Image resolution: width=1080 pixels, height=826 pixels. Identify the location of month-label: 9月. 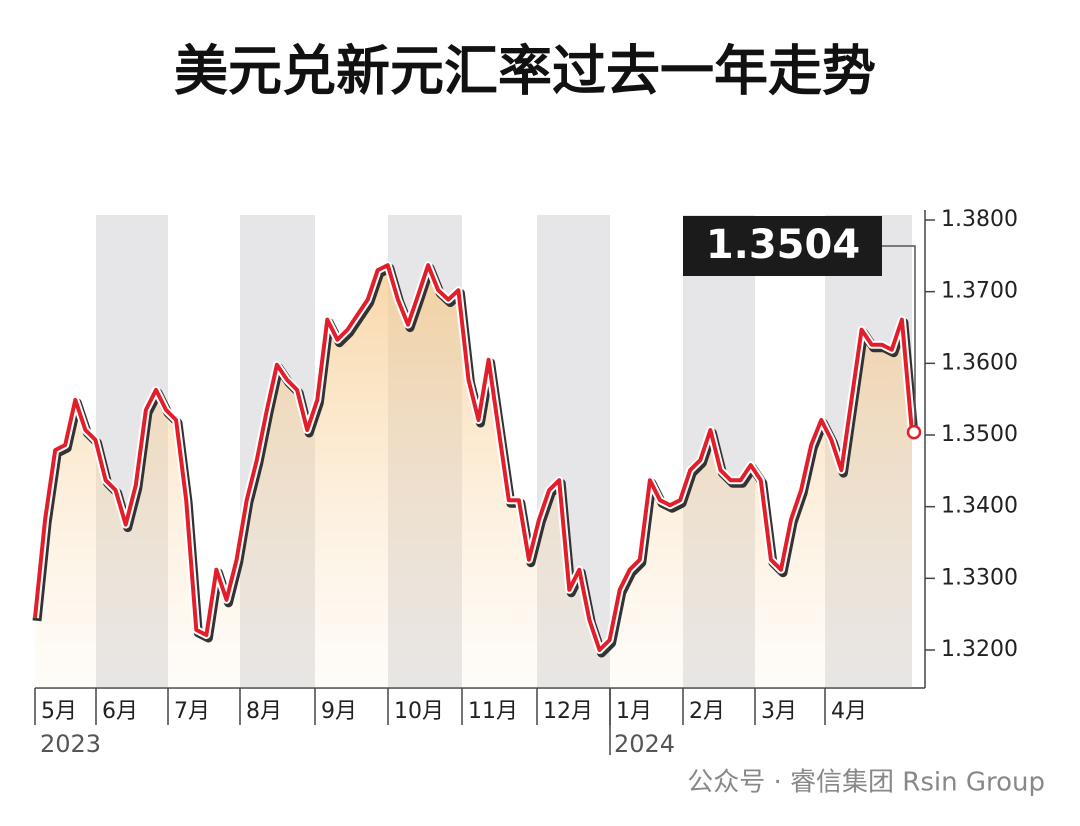
(339, 711).